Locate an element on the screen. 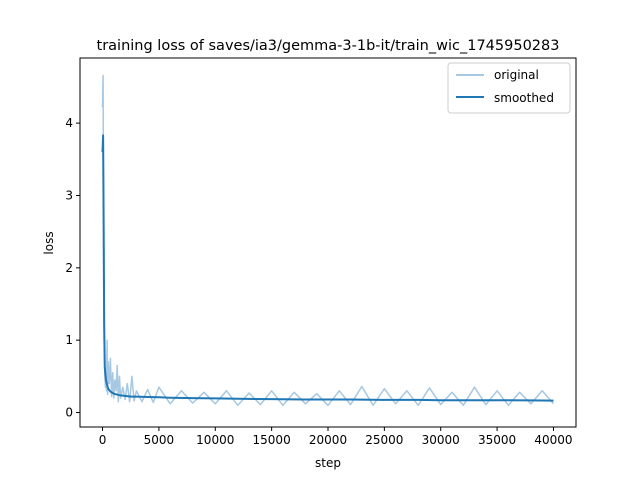 Image resolution: width=640 pixels, height=484 pixels. x-axis-label: step is located at coordinates (328, 463).